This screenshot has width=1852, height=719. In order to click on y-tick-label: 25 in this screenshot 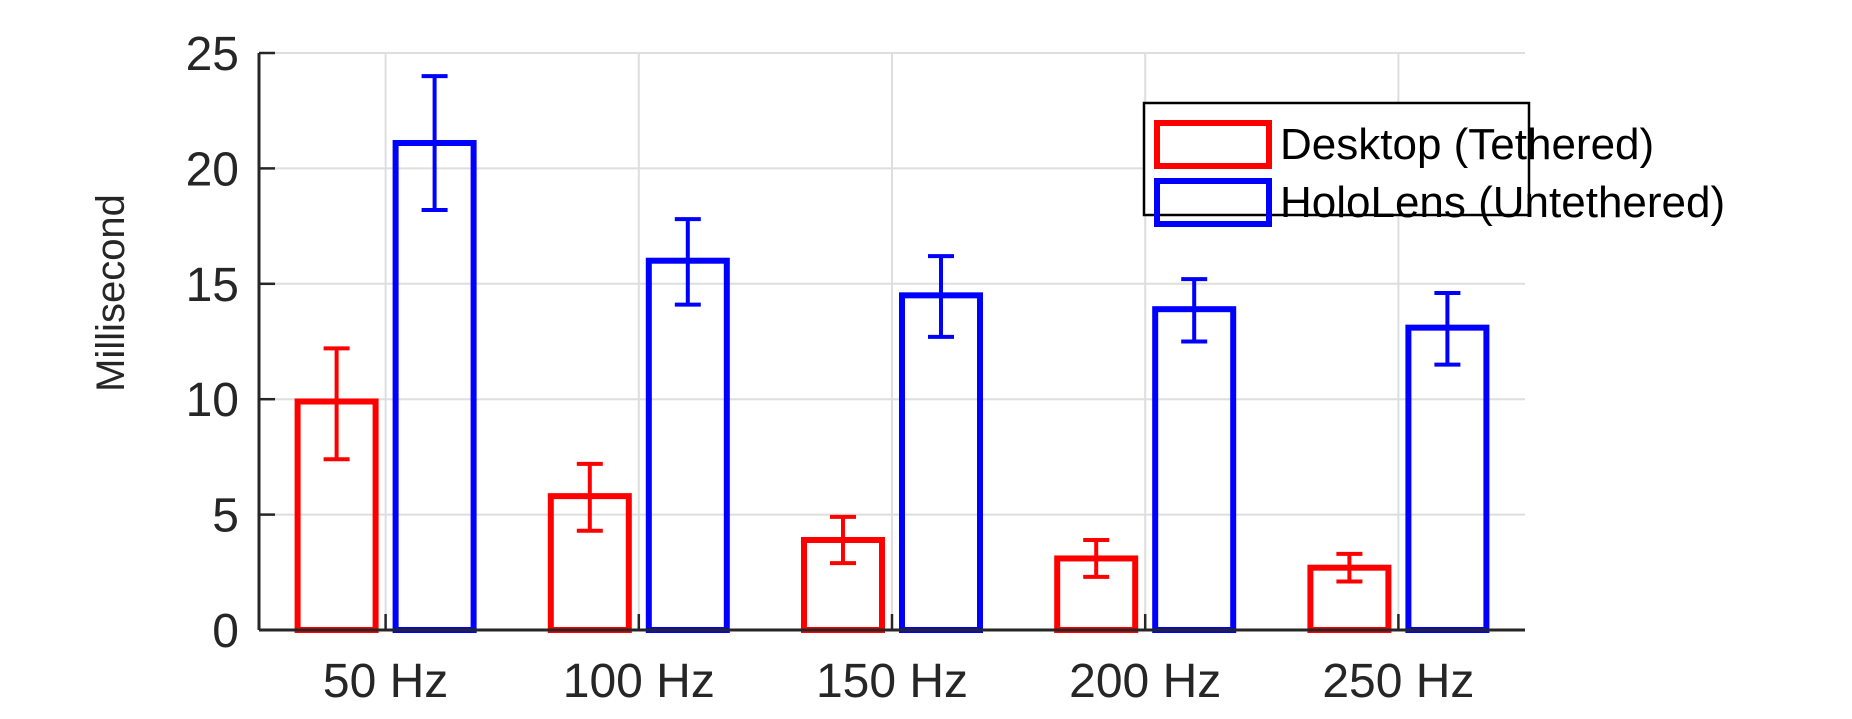, I will do `click(212, 54)`.